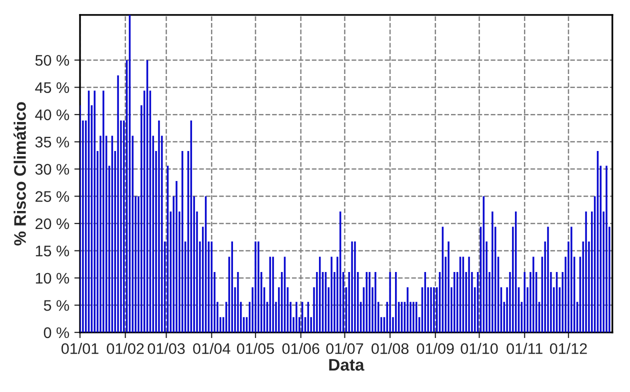 The height and width of the screenshot is (392, 630). What do you see at coordinates (53, 196) in the screenshot?
I see `y-tick-label: 25 %` at bounding box center [53, 196].